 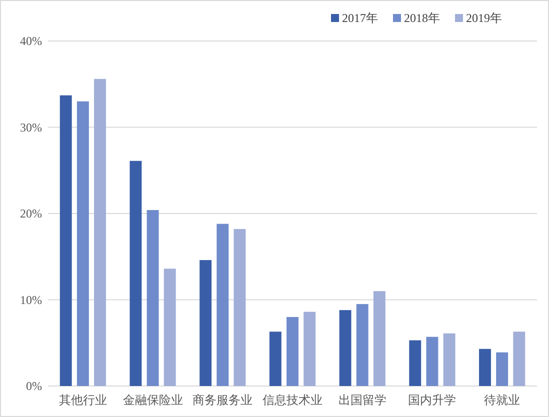 What do you see at coordinates (34, 386) in the screenshot?
I see `y-tick-label: 0%` at bounding box center [34, 386].